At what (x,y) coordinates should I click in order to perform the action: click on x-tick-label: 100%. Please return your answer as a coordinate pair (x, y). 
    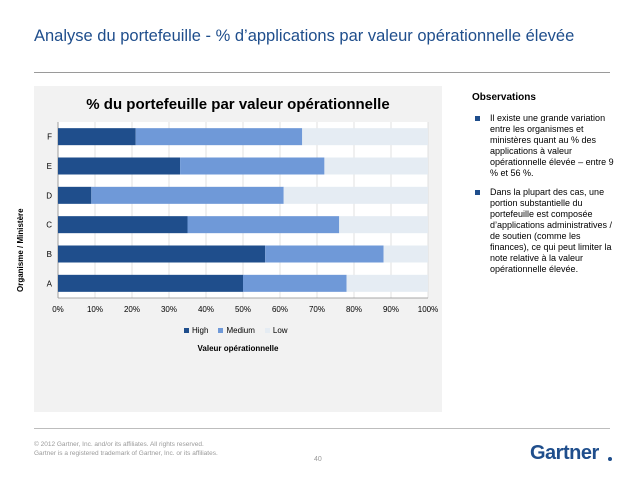
    Looking at the image, I should click on (428, 309).